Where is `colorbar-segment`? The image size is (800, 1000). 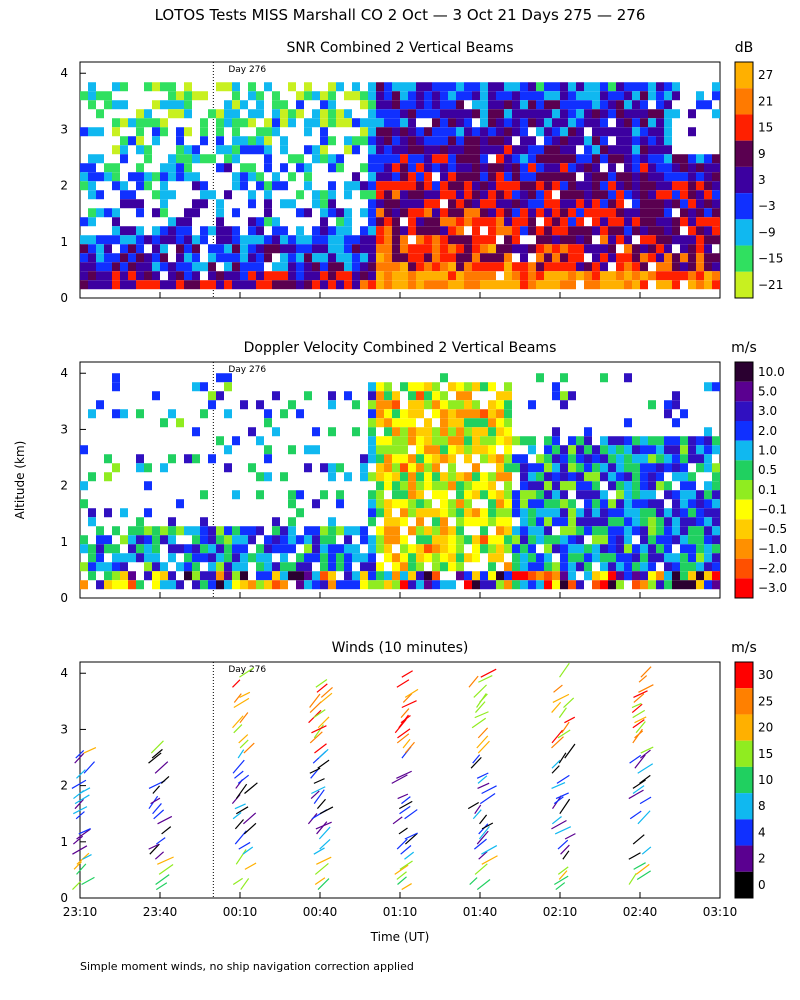
colorbar-segment is located at coordinates (744, 431).